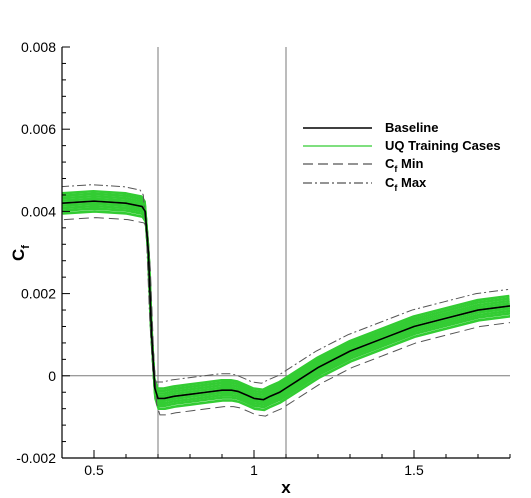  I want to click on y-tick-label: 0.008, so click(38, 47).